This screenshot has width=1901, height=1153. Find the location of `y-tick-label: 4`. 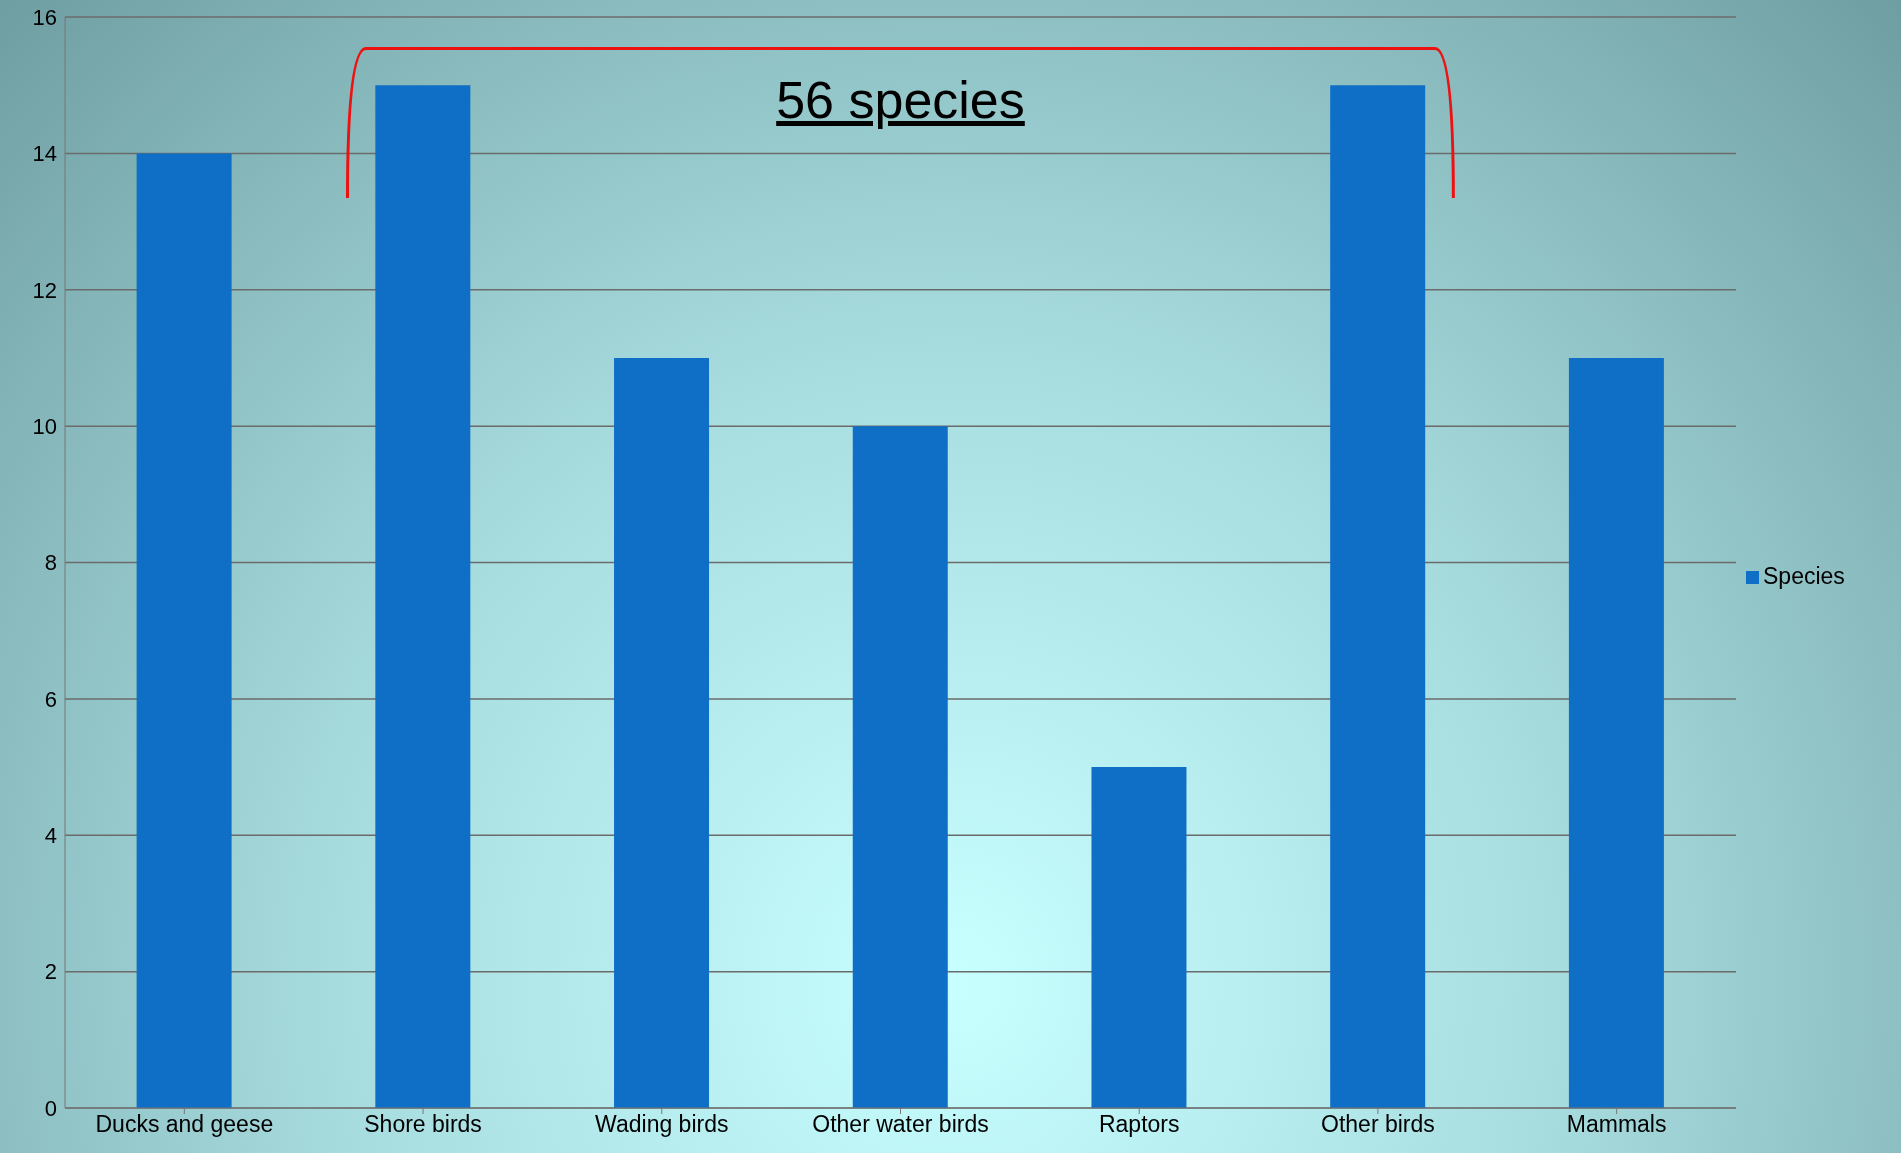

y-tick-label: 4 is located at coordinates (50, 836).